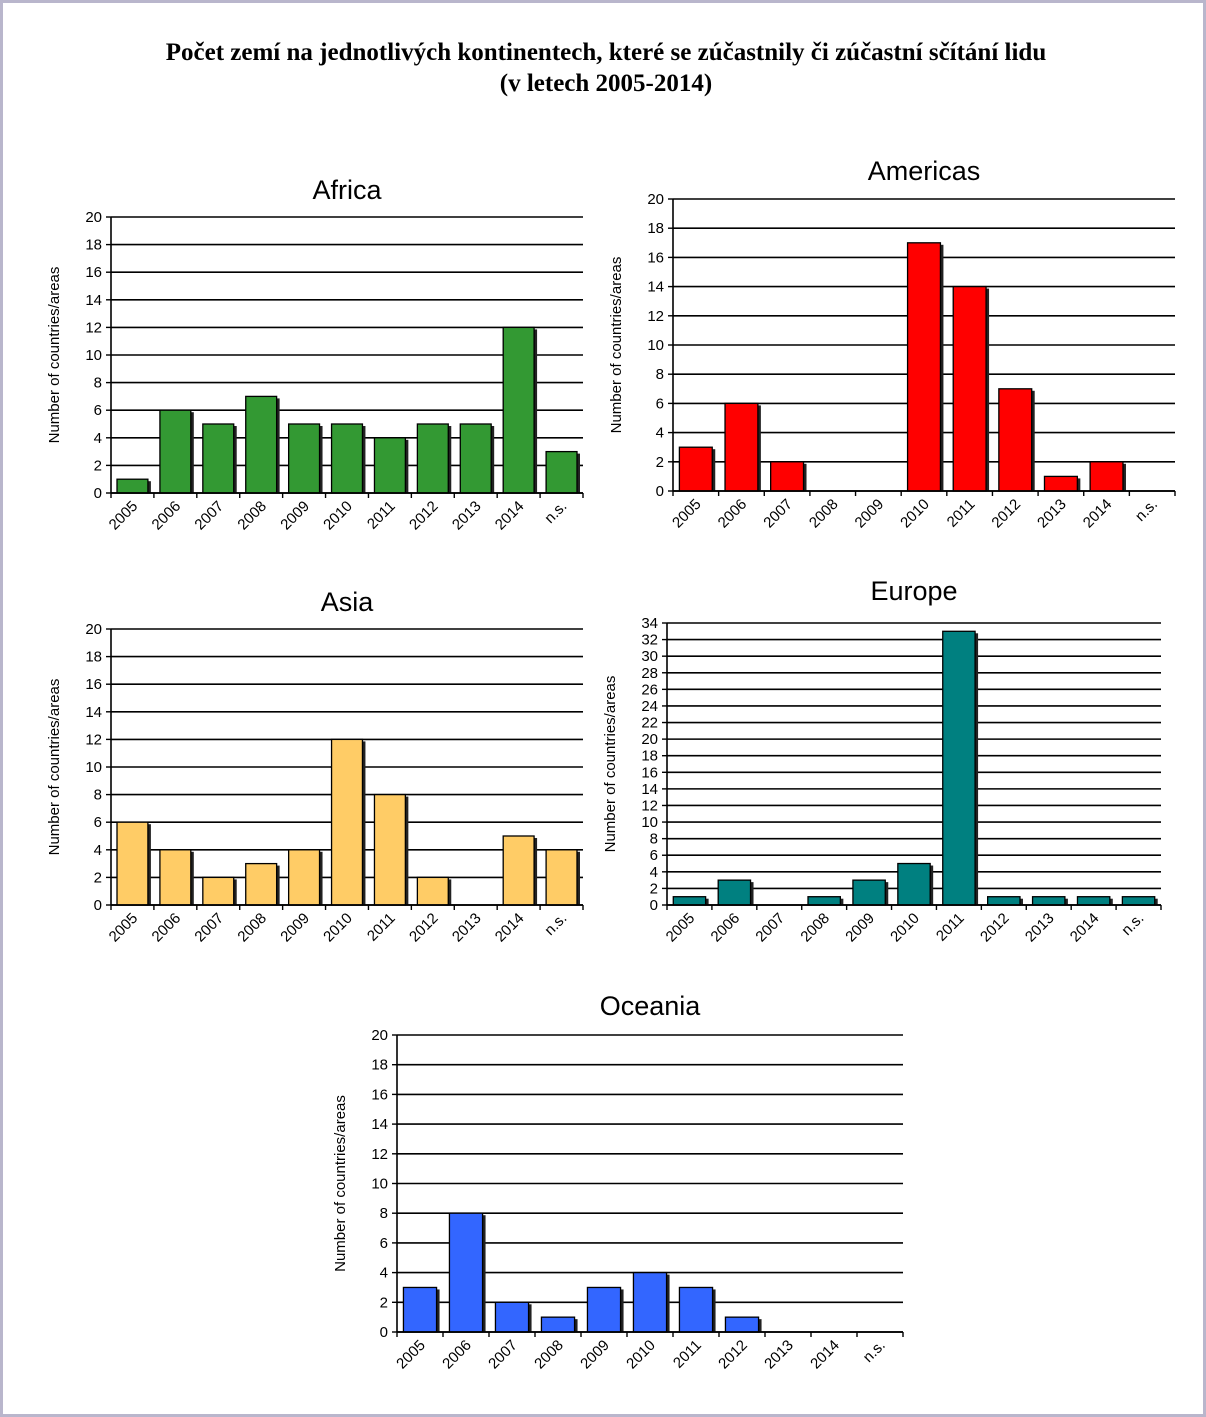  I want to click on x-tick-label: 2007, so click(209, 516).